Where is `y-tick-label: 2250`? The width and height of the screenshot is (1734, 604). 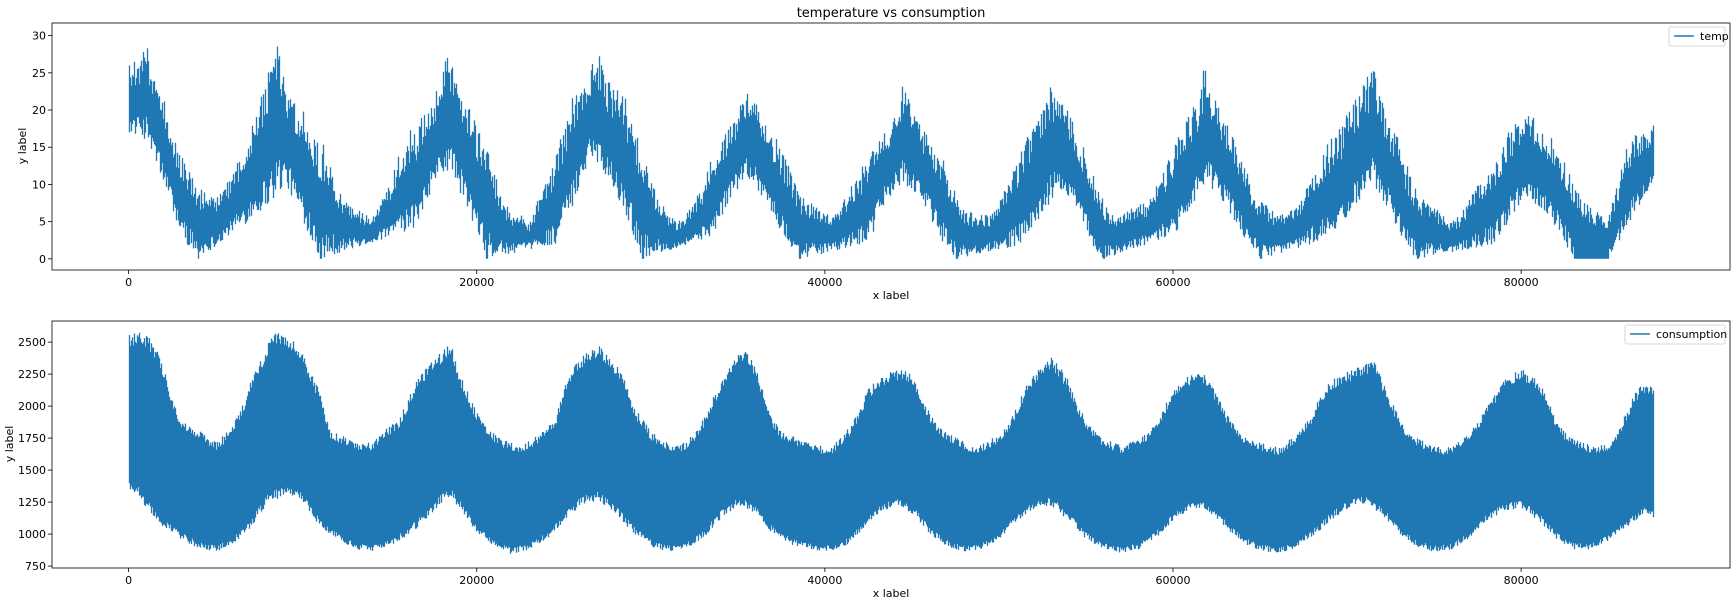 y-tick-label: 2250 is located at coordinates (32, 374).